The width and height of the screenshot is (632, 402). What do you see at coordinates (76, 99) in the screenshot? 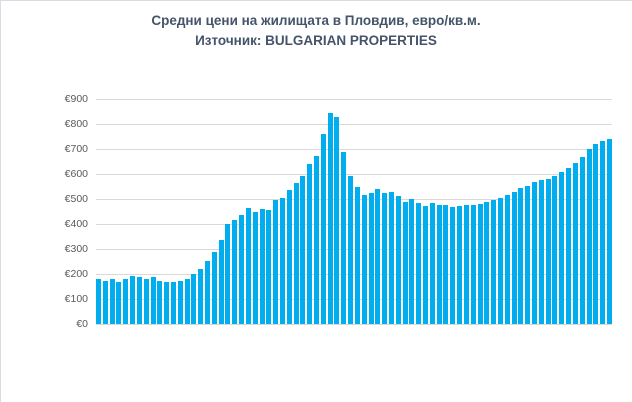
I see `y-tick-label: €900` at bounding box center [76, 99].